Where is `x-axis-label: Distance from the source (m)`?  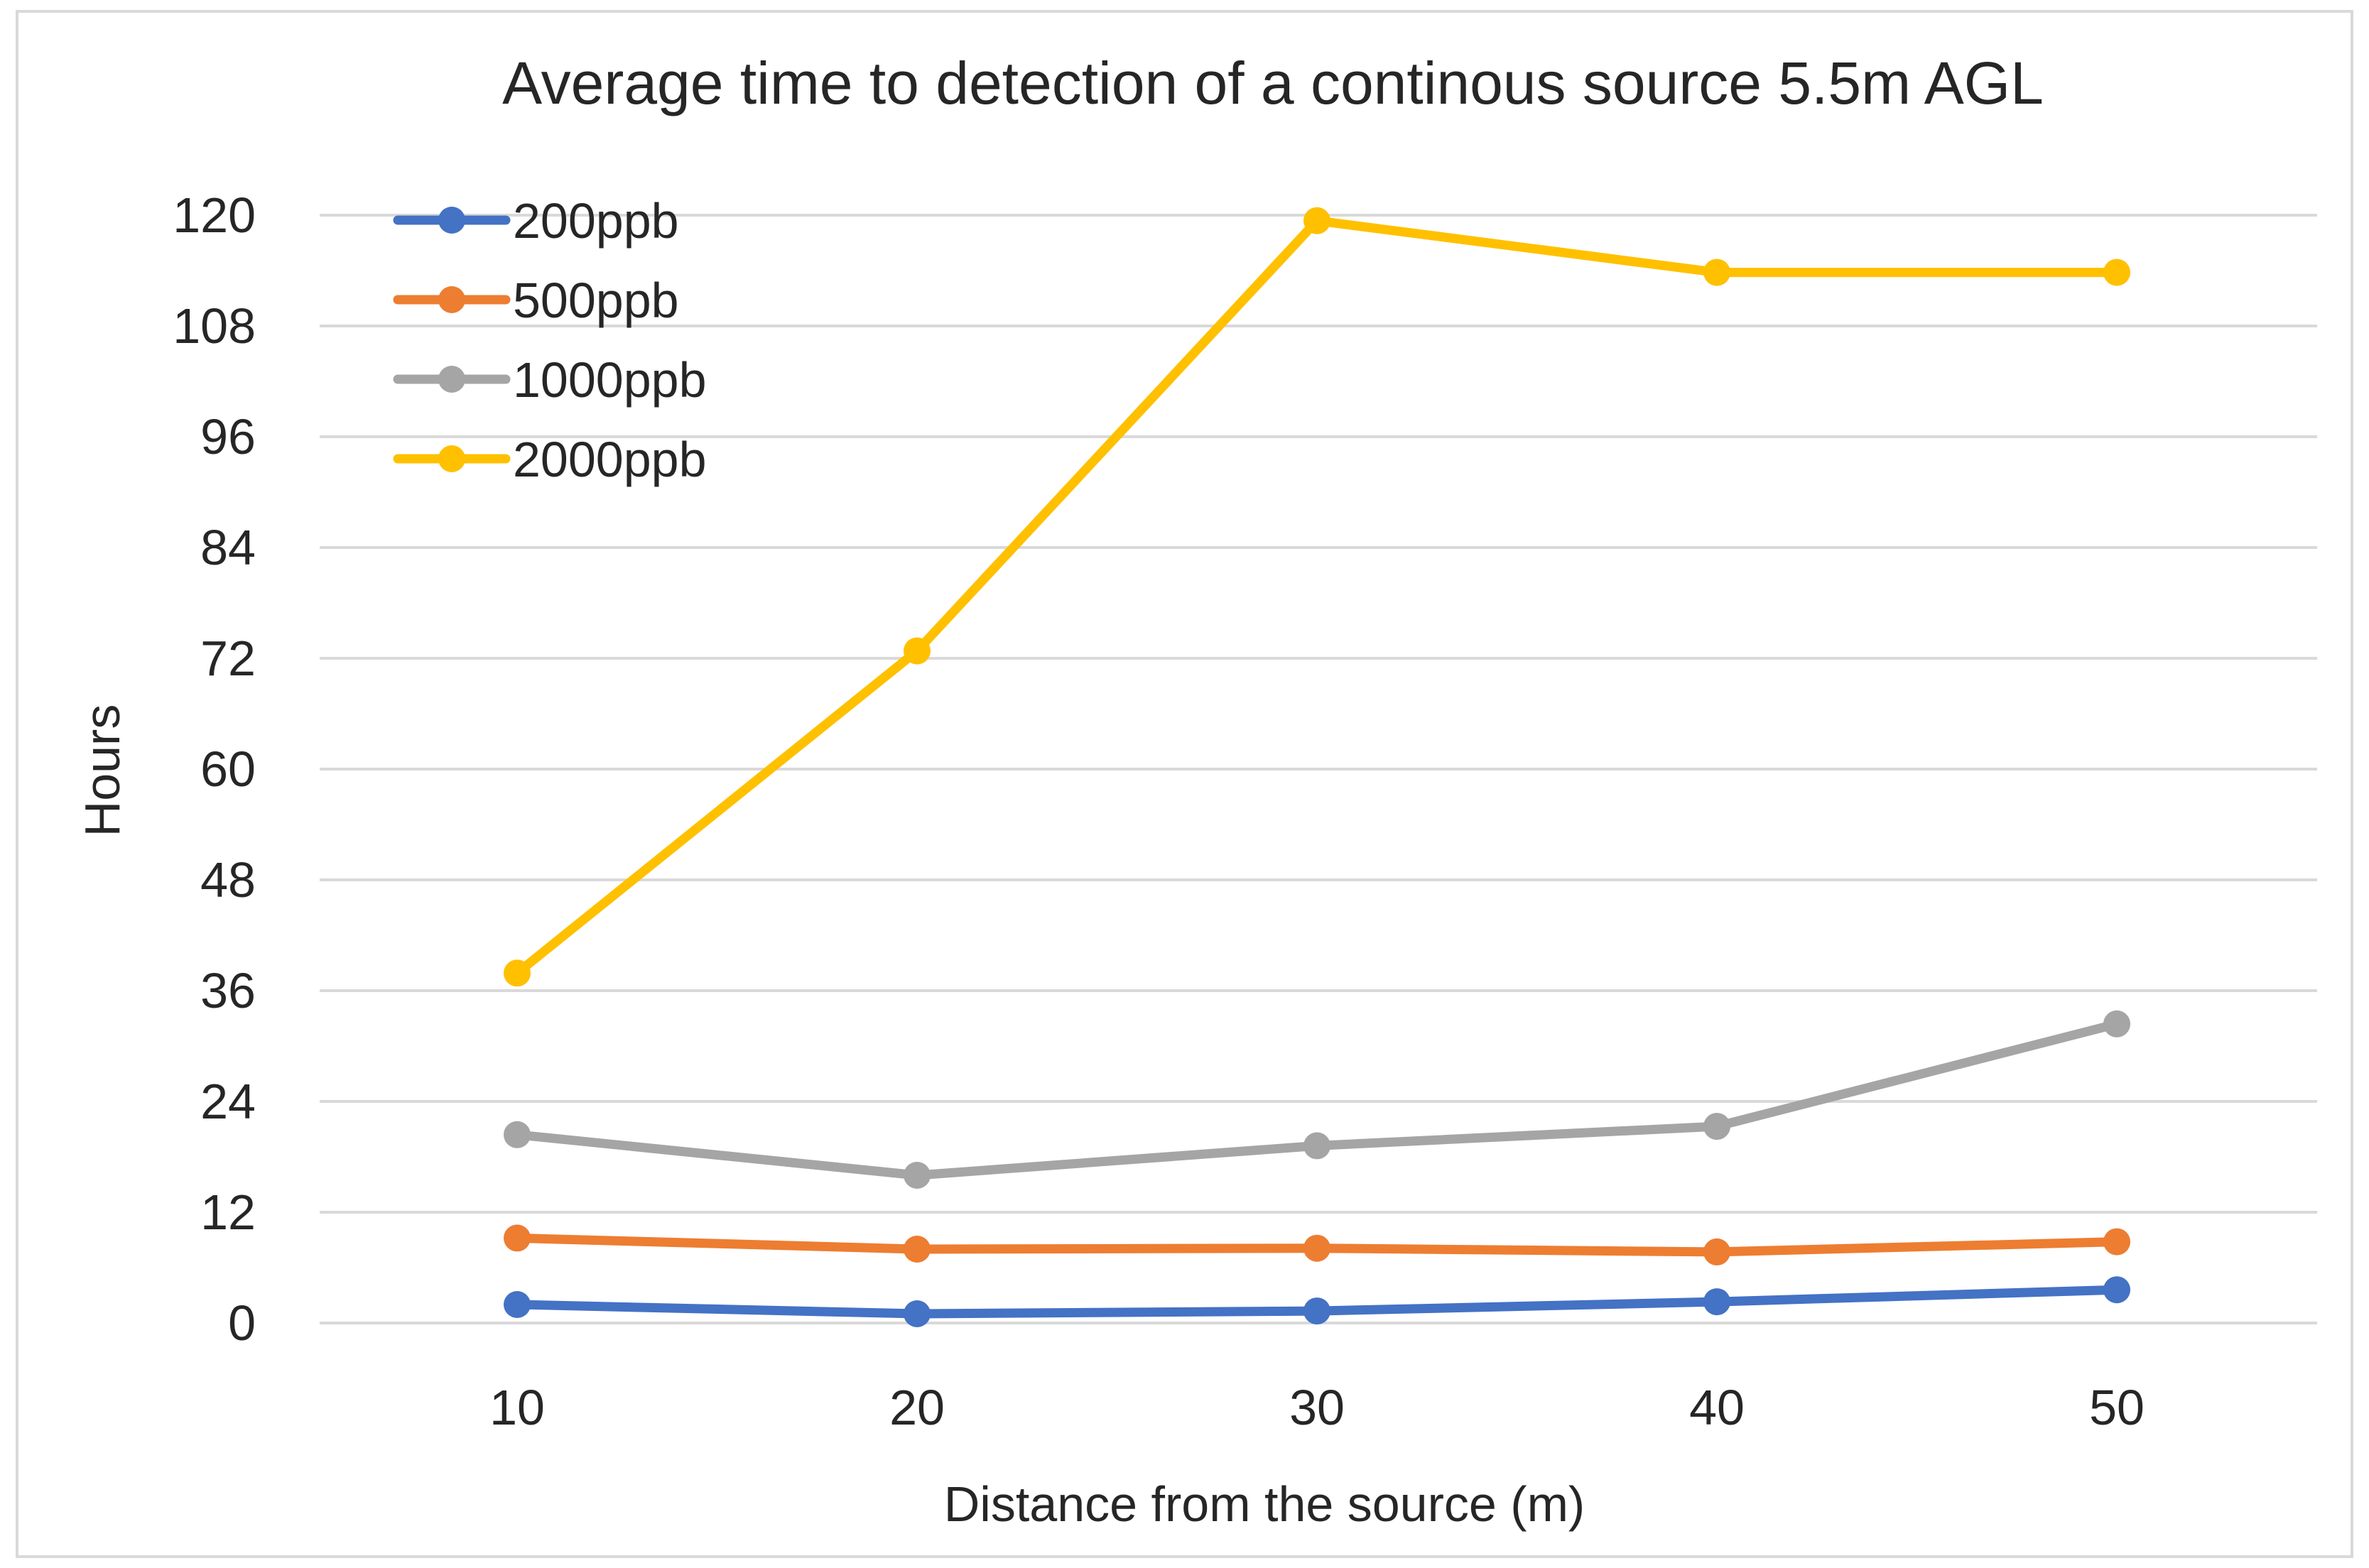
x-axis-label: Distance from the source (m) is located at coordinates (1264, 1504).